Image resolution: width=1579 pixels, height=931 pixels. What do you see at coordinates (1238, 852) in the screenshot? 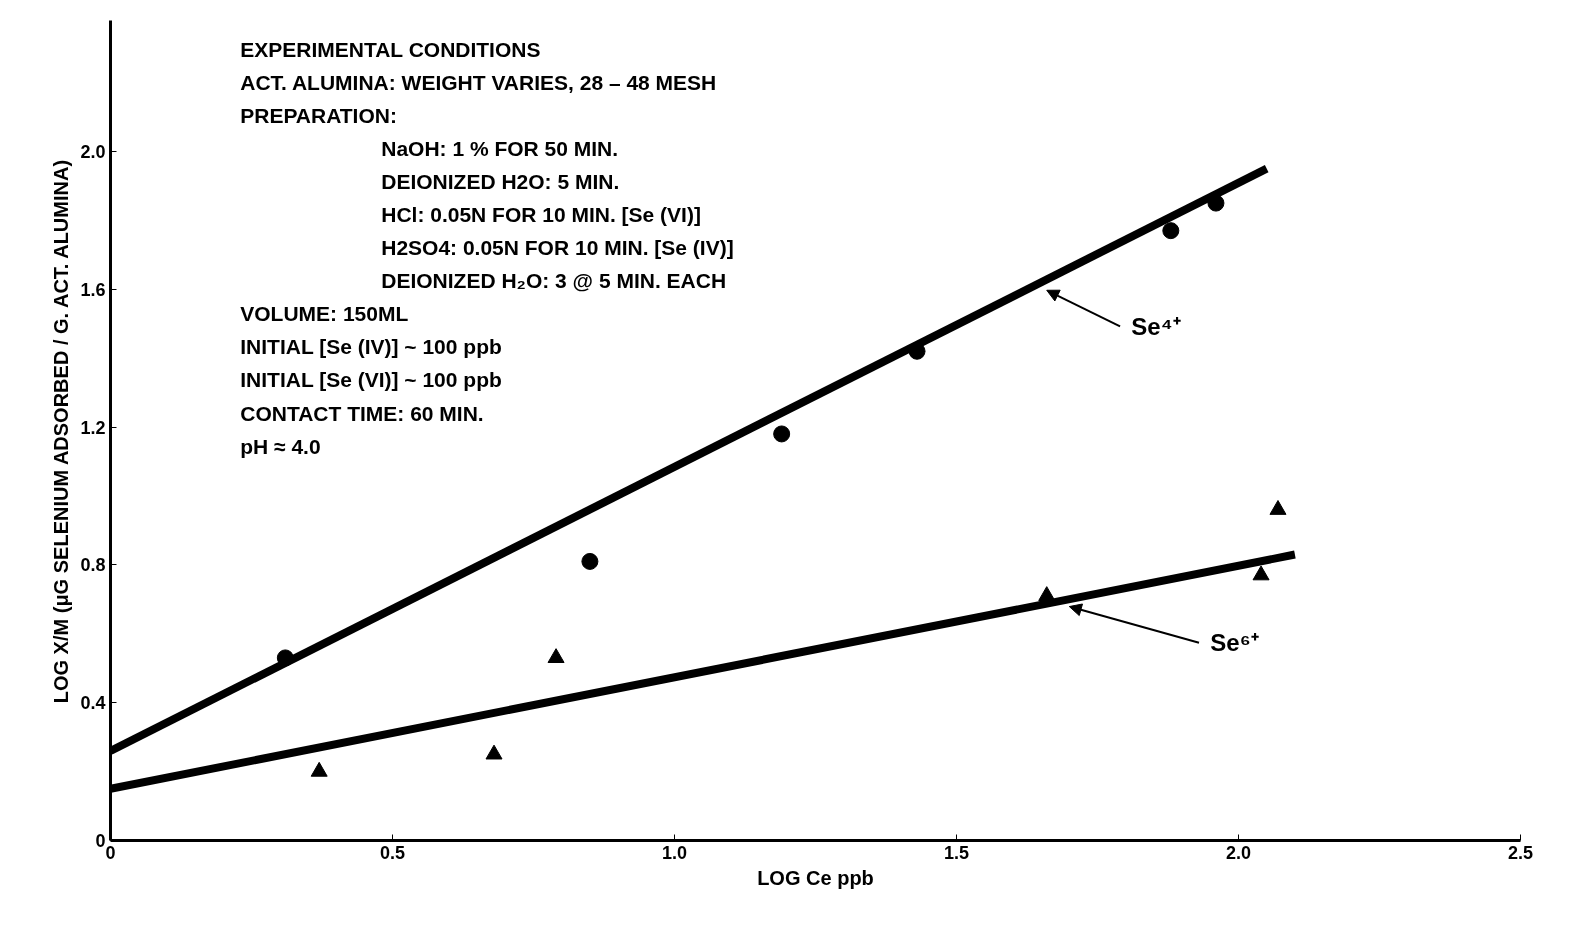
I see `x-tick-label: 2.0` at bounding box center [1238, 852].